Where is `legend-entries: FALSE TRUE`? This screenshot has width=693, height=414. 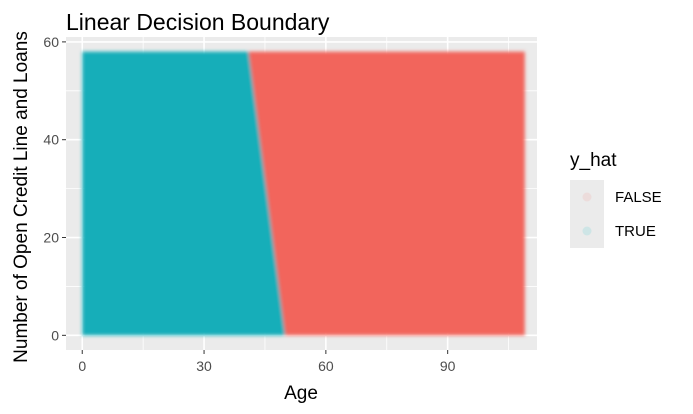
legend-entries: FALSE TRUE is located at coordinates (616, 214).